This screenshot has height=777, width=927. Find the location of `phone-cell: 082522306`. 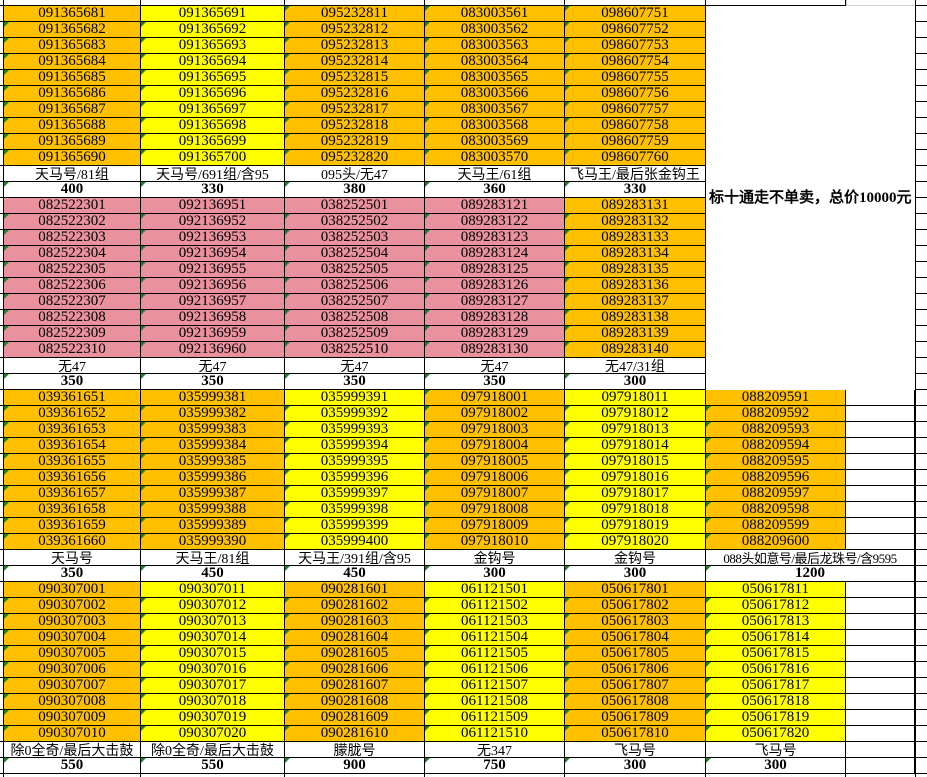

phone-cell: 082522306 is located at coordinates (72, 285).